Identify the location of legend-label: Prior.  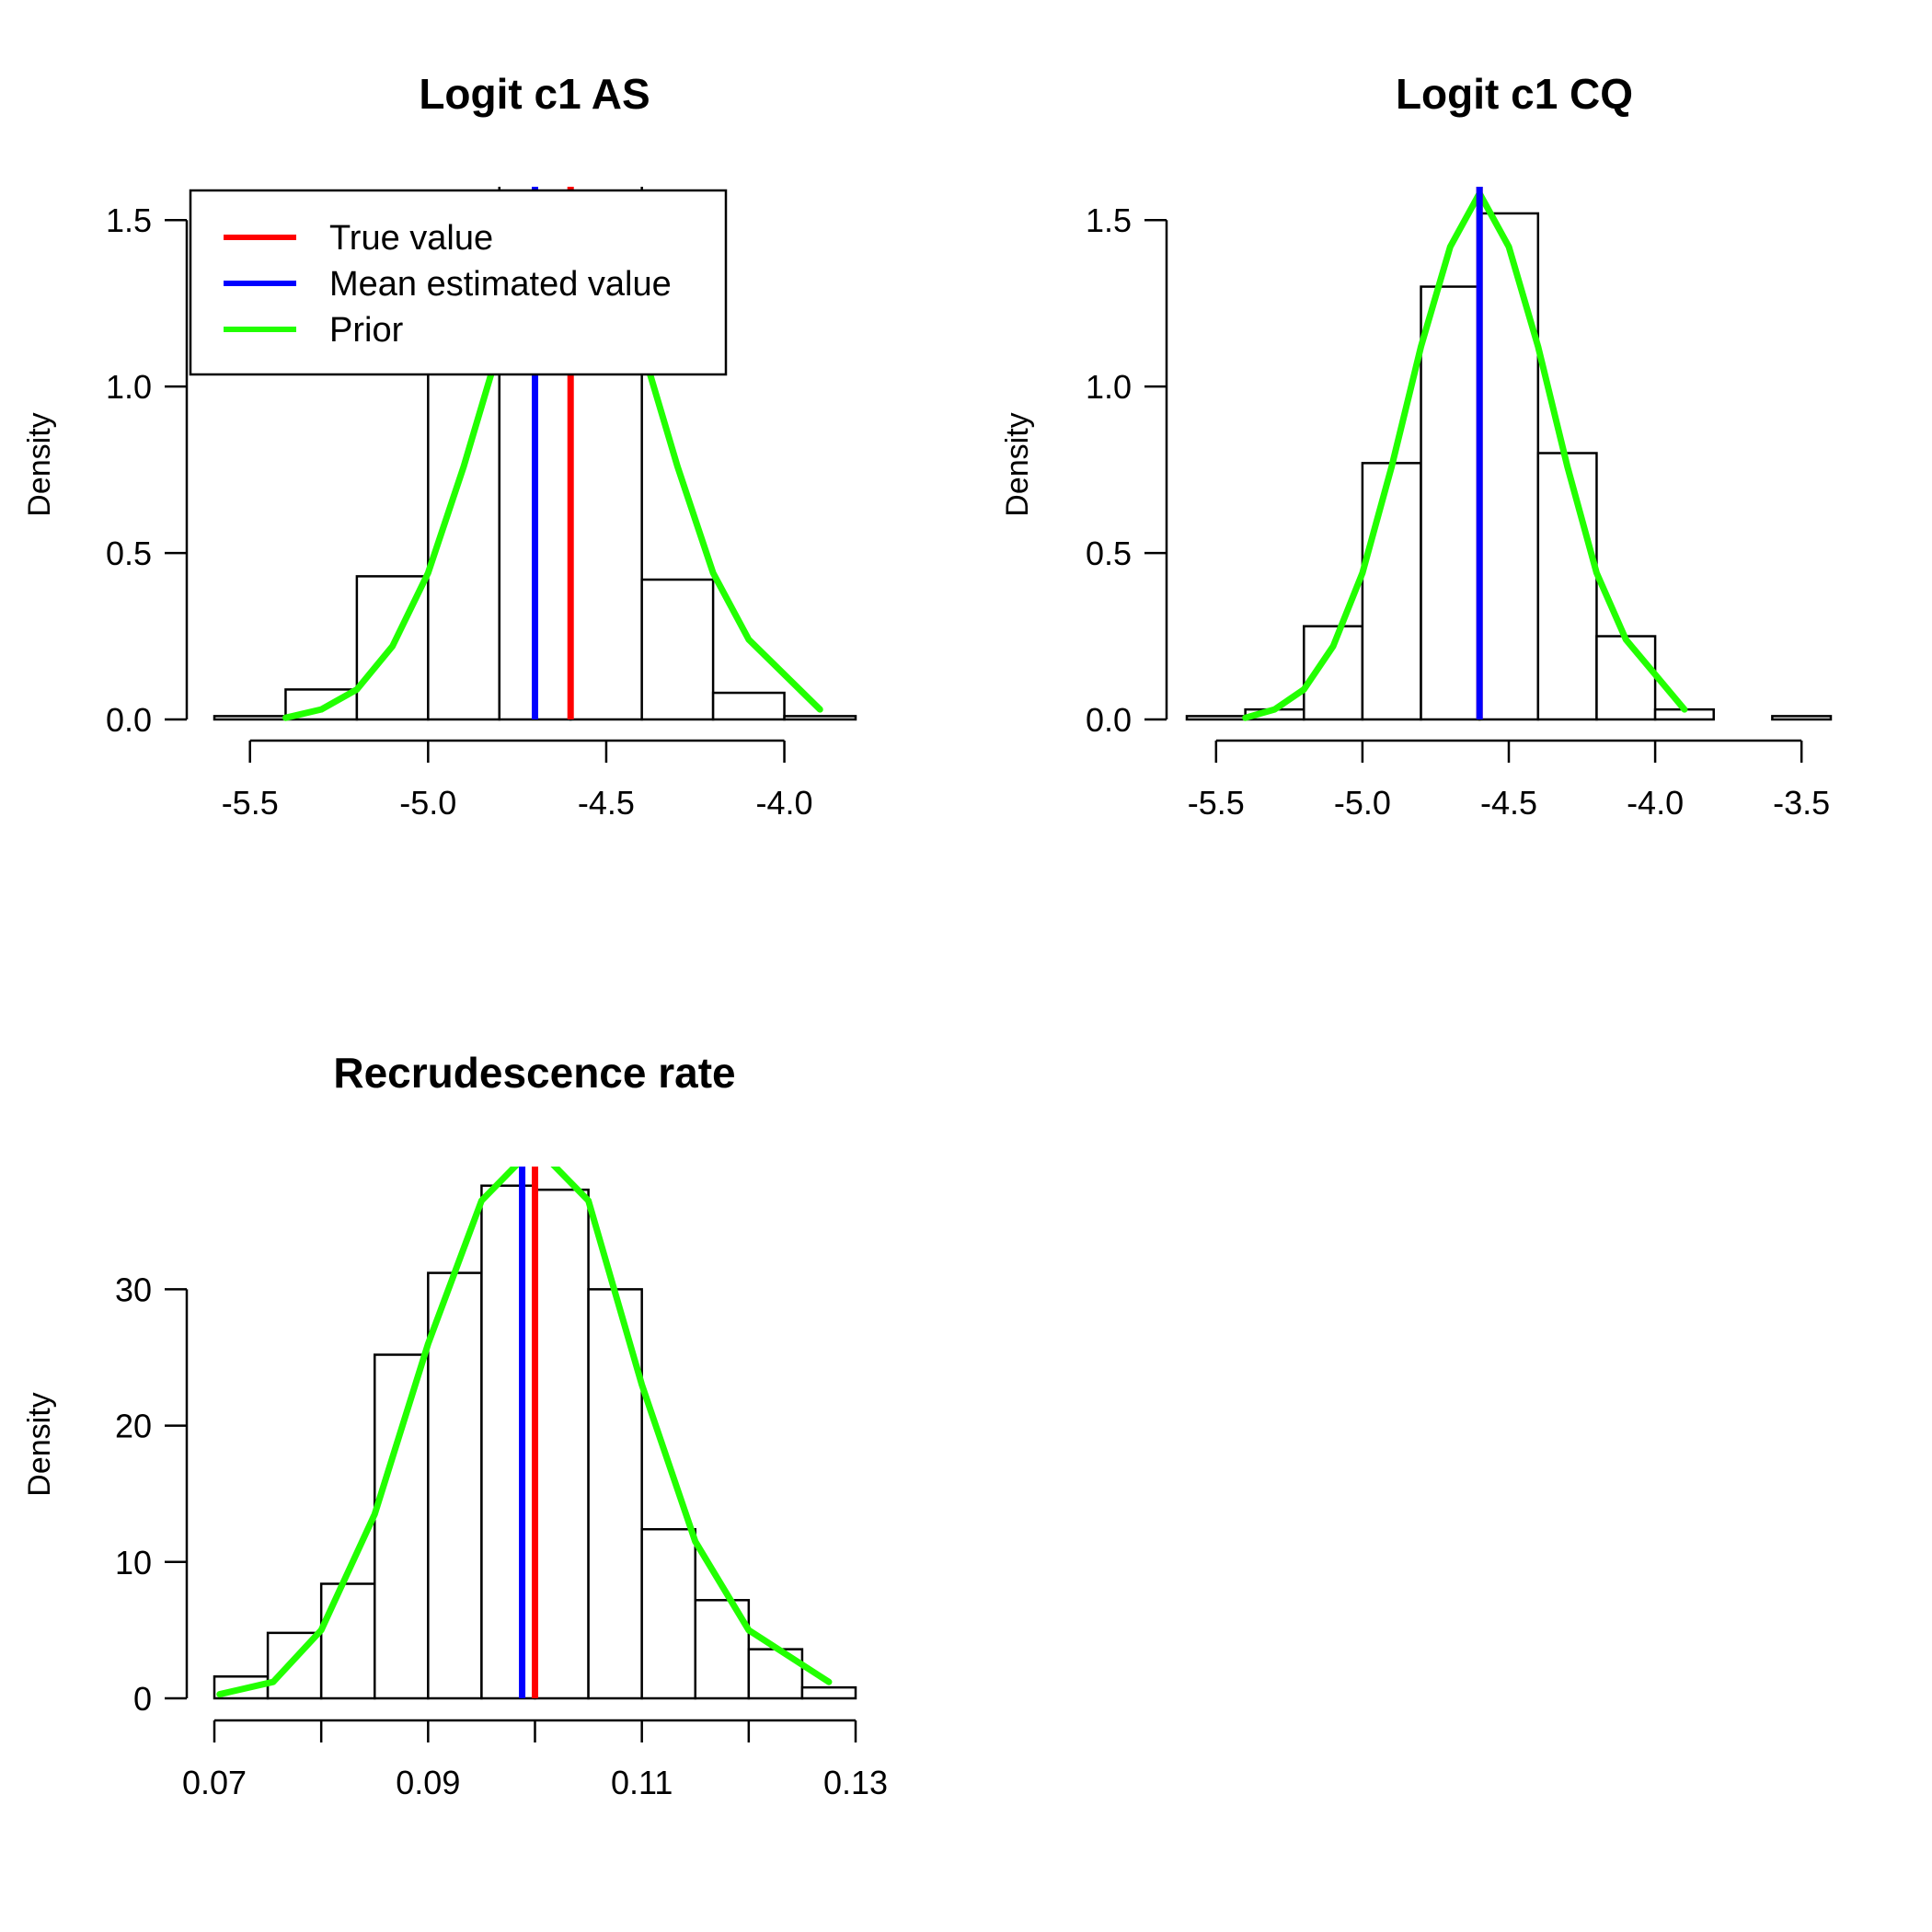
(366, 330).